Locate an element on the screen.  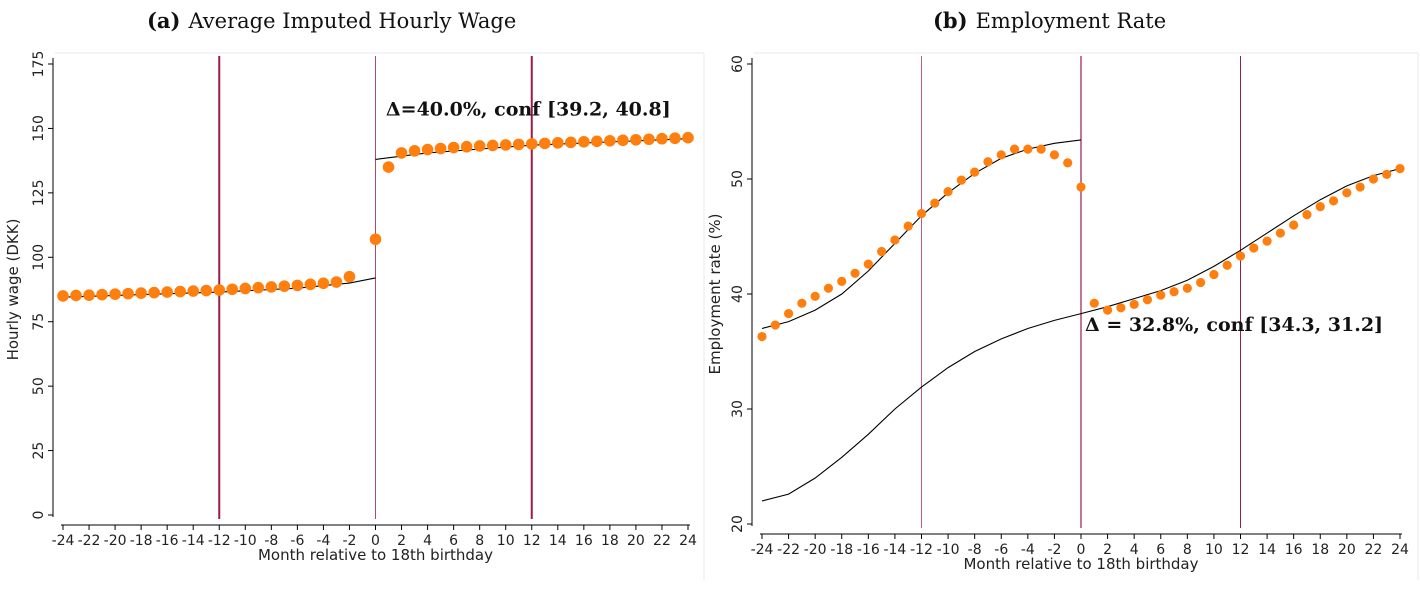
panel-b-tag: (b) is located at coordinates (950, 20).